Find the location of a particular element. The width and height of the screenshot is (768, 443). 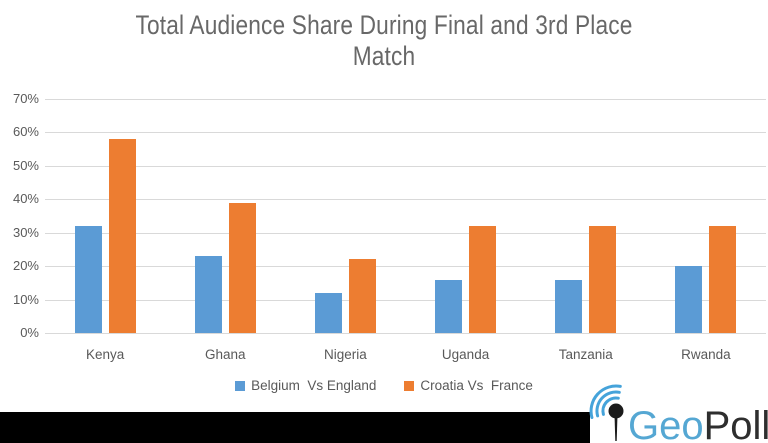

bar-belgium-vs-england-rwanda is located at coordinates (689, 299).